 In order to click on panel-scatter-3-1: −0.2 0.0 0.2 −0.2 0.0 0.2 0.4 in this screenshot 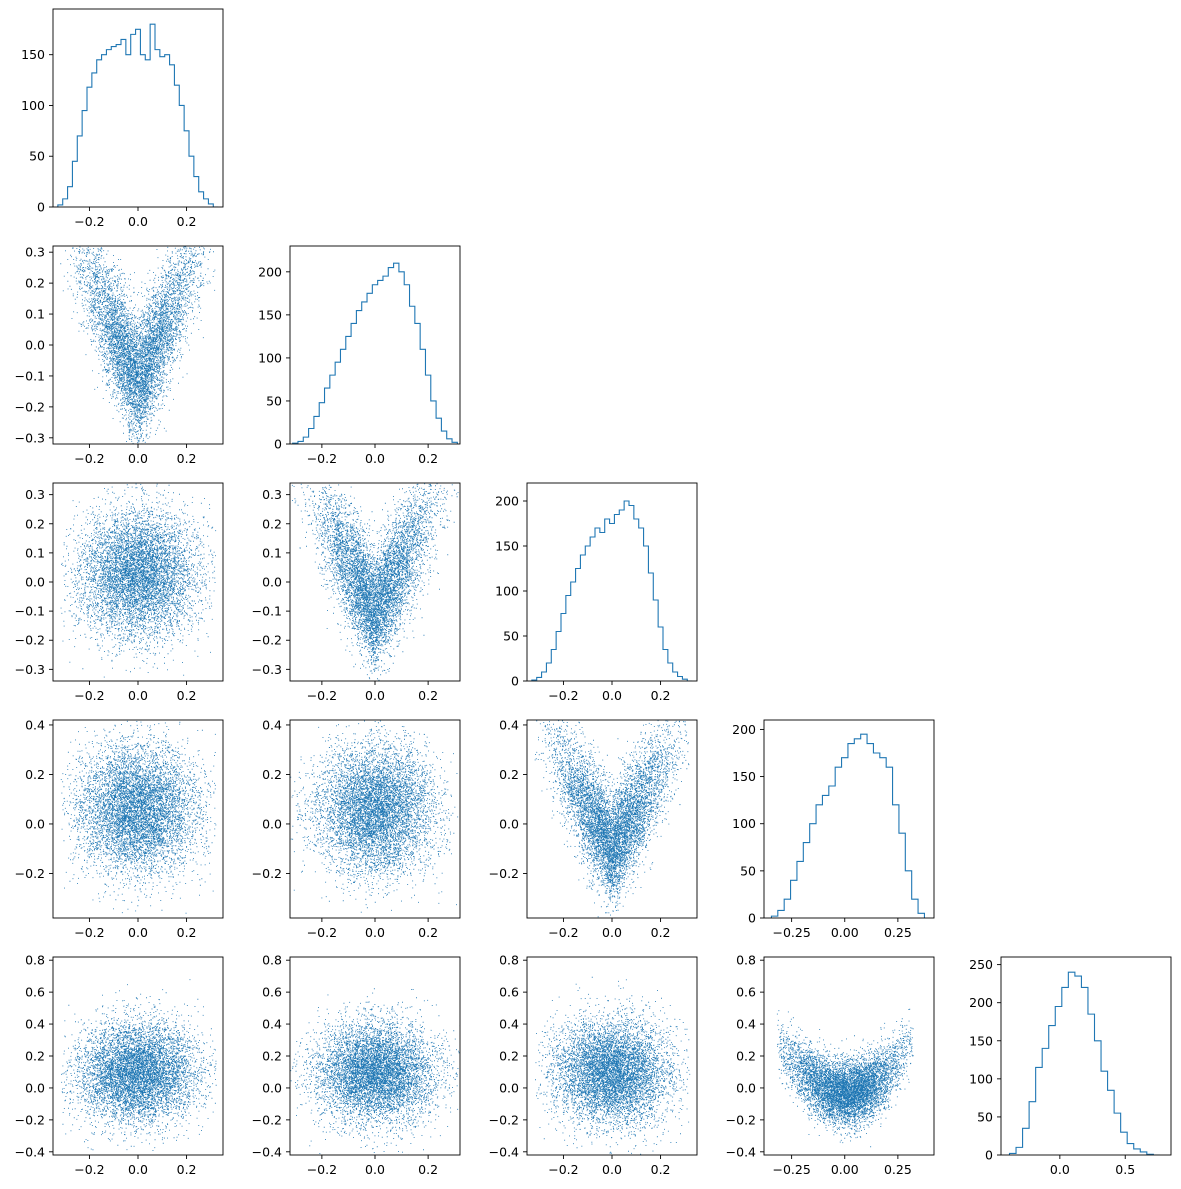, I will do `click(356, 828)`.